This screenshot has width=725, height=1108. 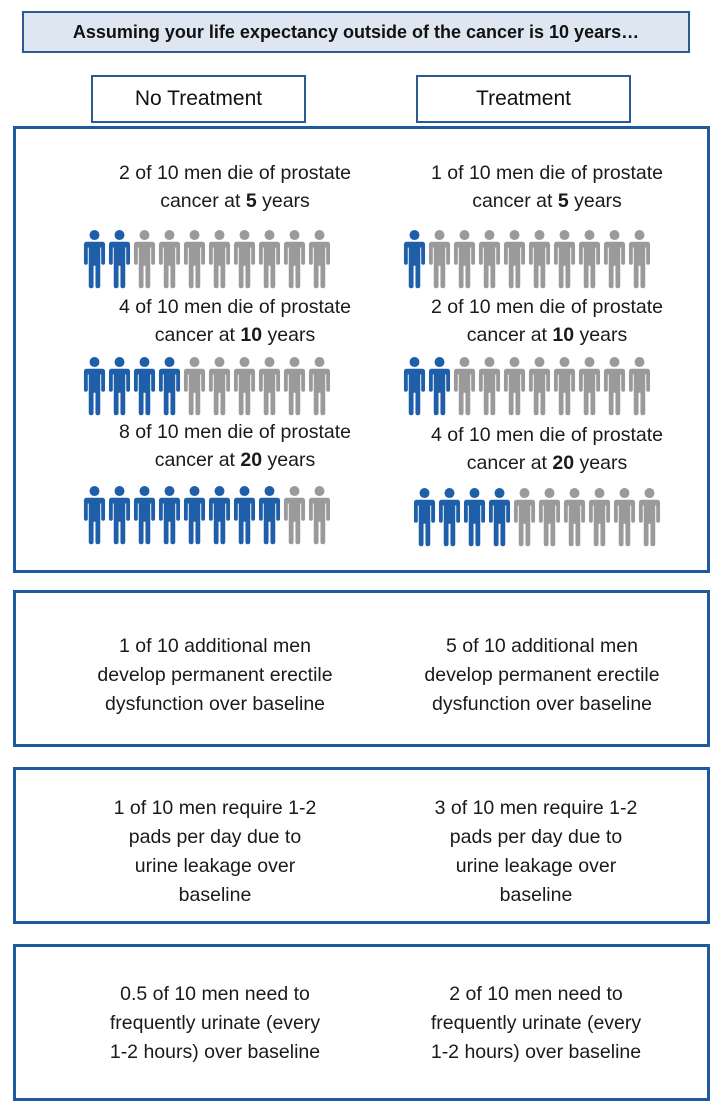 I want to click on caption-years: 10, so click(x=563, y=335).